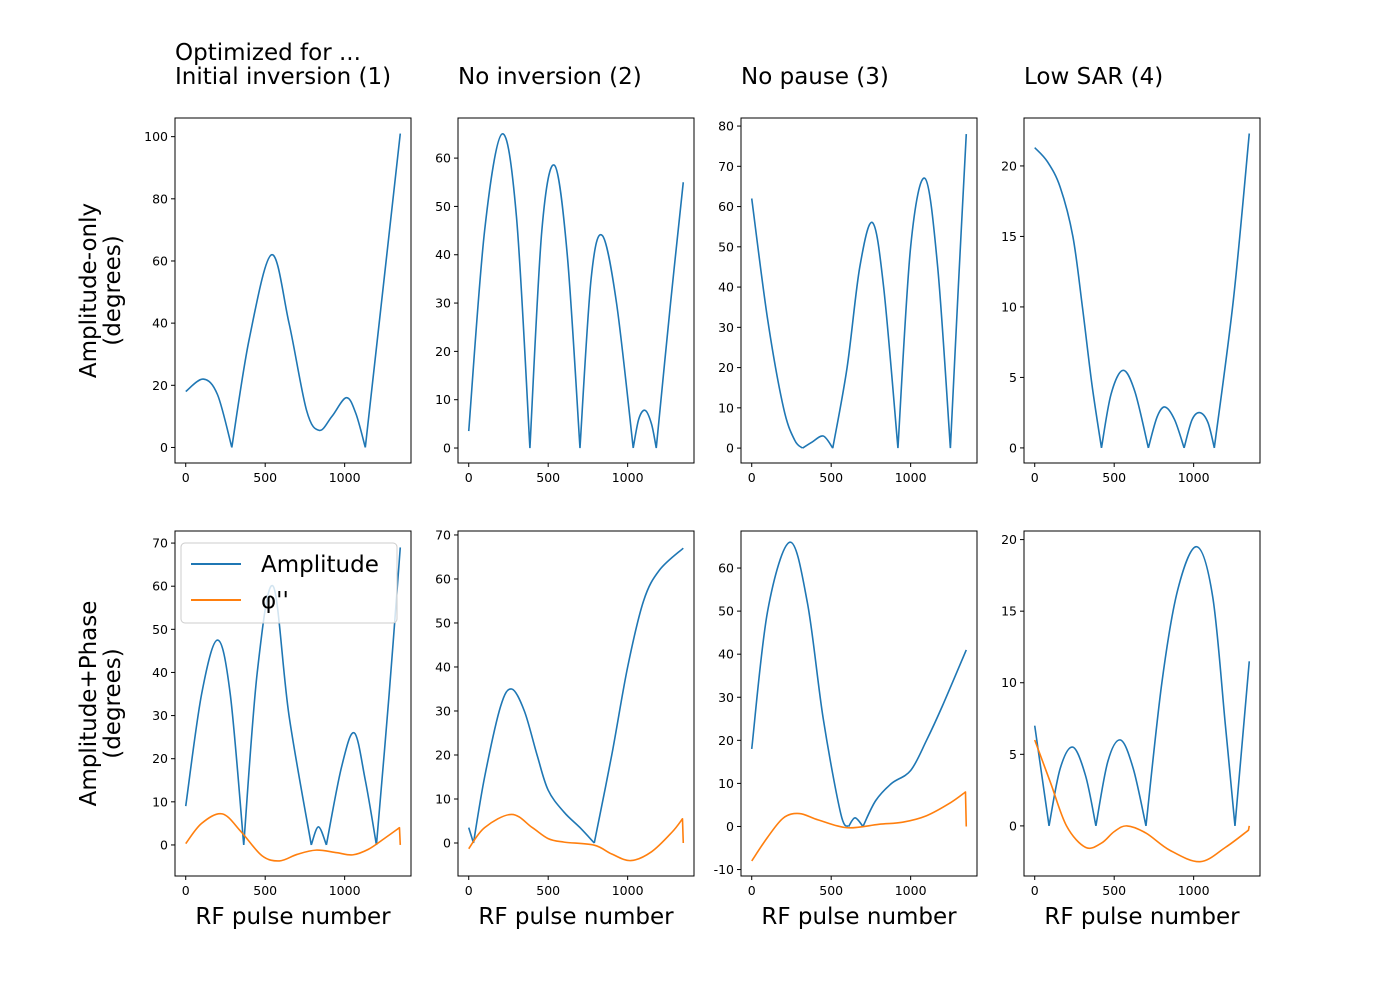  I want to click on subplot-r2-c2: 0 500 1000 0 10 20 30 40 50 60 70 RF pulse number, so click(565, 728).